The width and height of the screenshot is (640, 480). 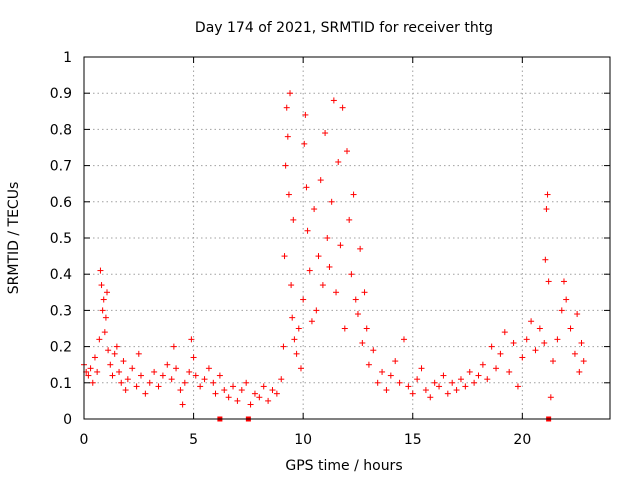 What do you see at coordinates (61, 348) in the screenshot?
I see `y-tick-label: 0.2` at bounding box center [61, 348].